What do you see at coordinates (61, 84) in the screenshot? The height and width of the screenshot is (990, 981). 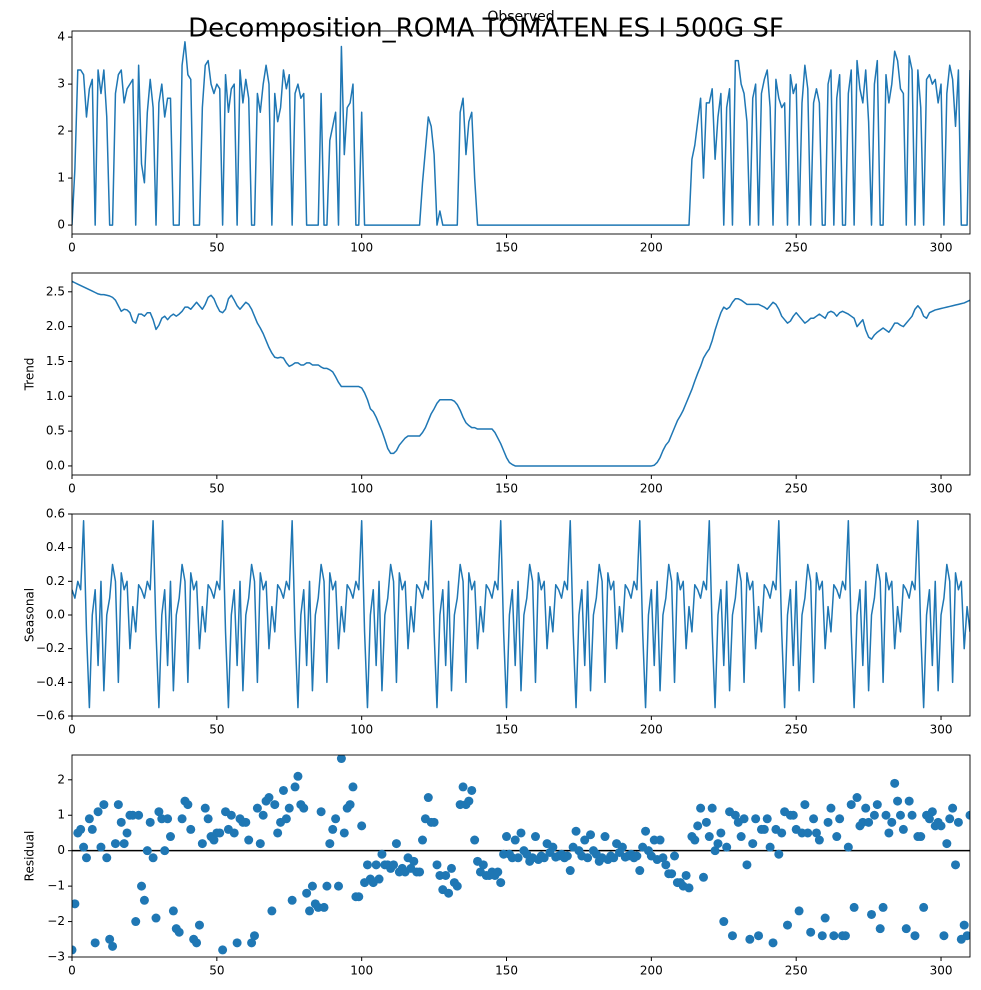 I see `y-tick-label: 3` at bounding box center [61, 84].